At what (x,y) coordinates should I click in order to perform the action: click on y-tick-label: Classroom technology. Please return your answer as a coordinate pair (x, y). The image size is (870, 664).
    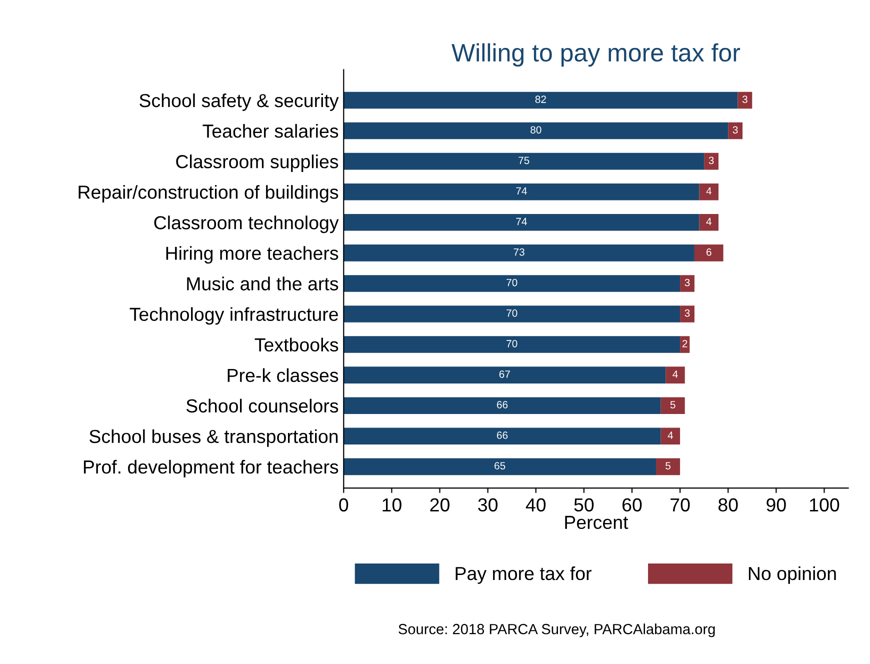
    Looking at the image, I should click on (246, 225).